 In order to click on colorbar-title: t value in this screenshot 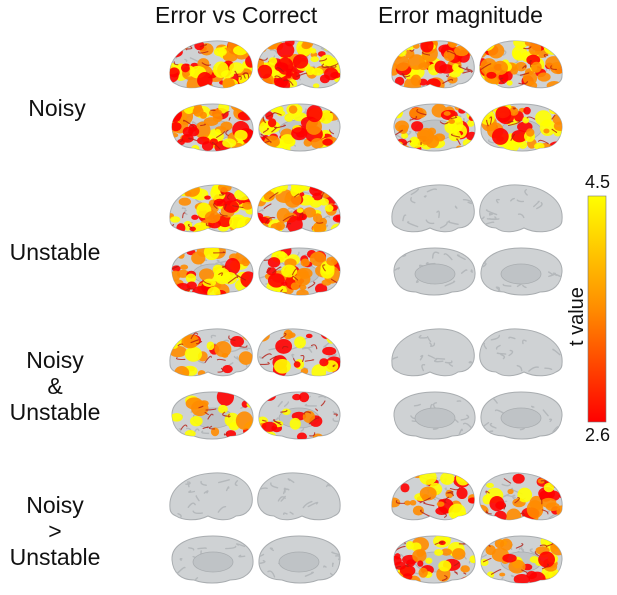, I will do `click(577, 316)`.